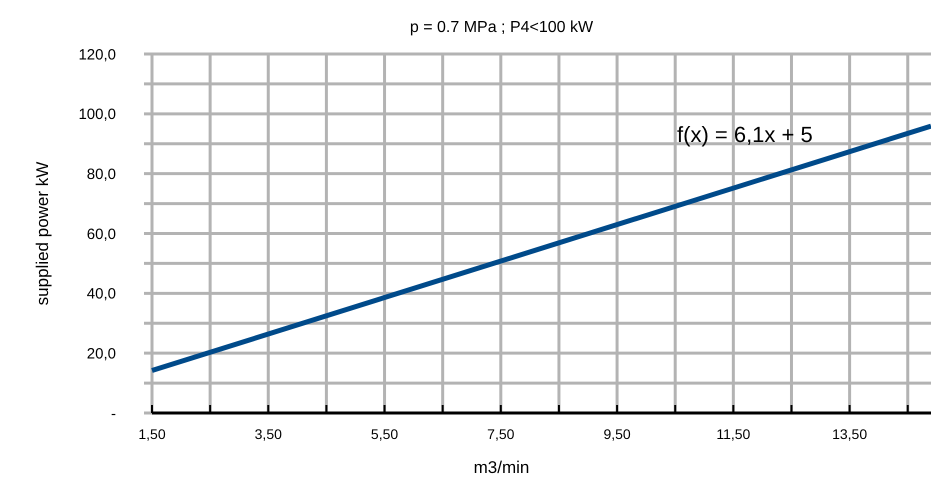  I want to click on x-tick-label: 9,50, so click(617, 434).